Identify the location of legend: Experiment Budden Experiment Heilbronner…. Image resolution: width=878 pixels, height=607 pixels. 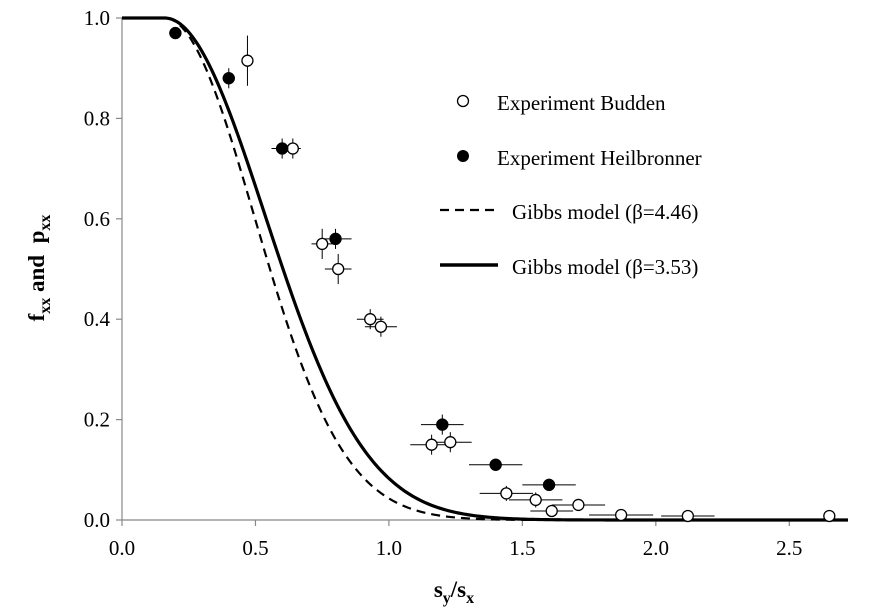
(571, 185).